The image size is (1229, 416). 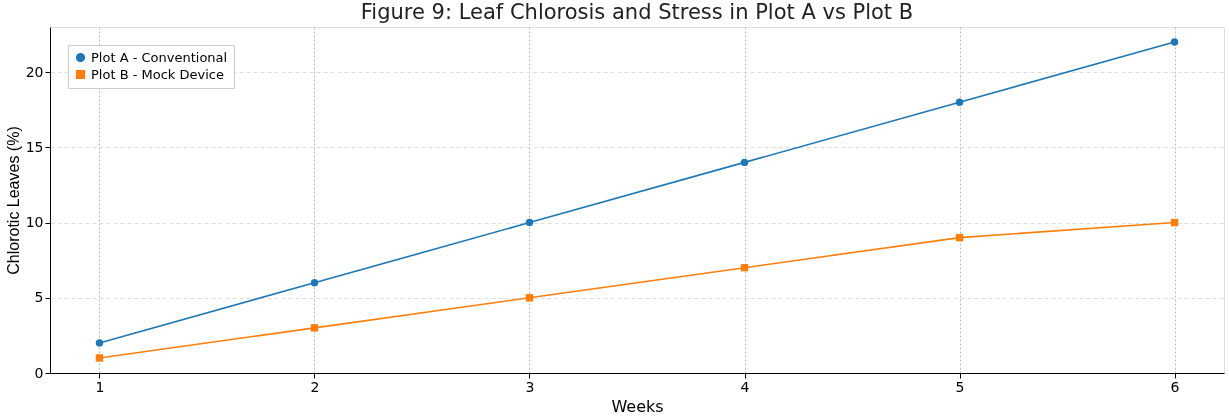 What do you see at coordinates (637, 12) in the screenshot?
I see `chart-title: Figure 9: Leaf Chlorosis and Stress in Plot A vs Plot B` at bounding box center [637, 12].